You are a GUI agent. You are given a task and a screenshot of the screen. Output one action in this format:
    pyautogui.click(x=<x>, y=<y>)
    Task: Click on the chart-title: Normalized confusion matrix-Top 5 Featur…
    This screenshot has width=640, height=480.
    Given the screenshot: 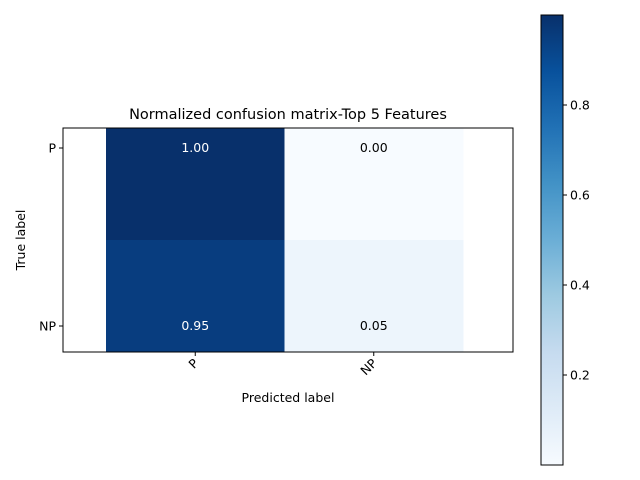 What is the action you would take?
    pyautogui.click(x=288, y=115)
    